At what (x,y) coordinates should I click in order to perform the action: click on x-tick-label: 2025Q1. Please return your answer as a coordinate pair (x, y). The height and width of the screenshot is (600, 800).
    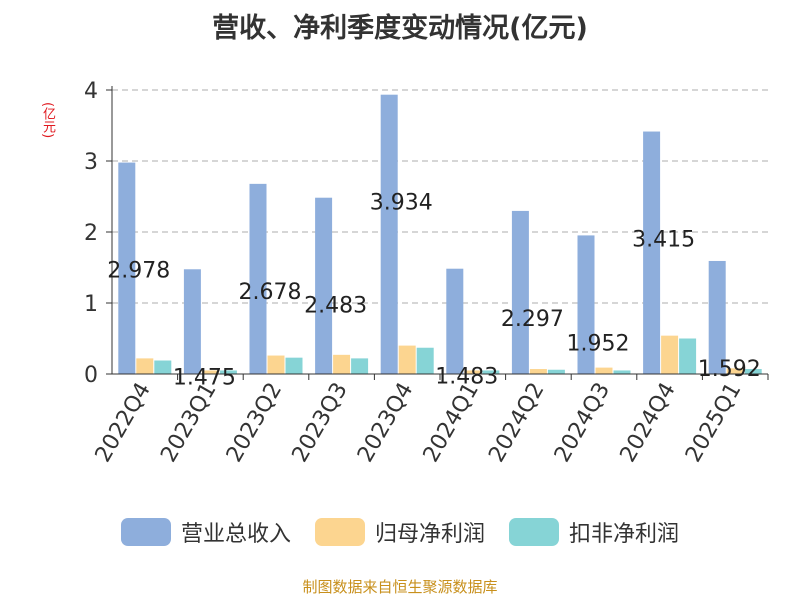
    Looking at the image, I should click on (713, 423).